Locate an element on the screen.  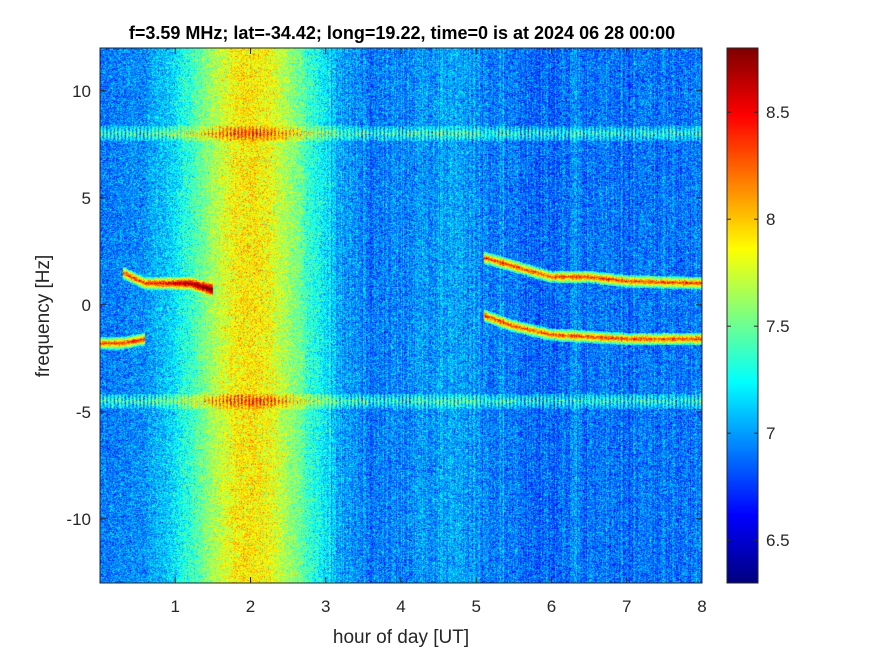
colorbar-tick-label: 8 is located at coordinates (770, 219).